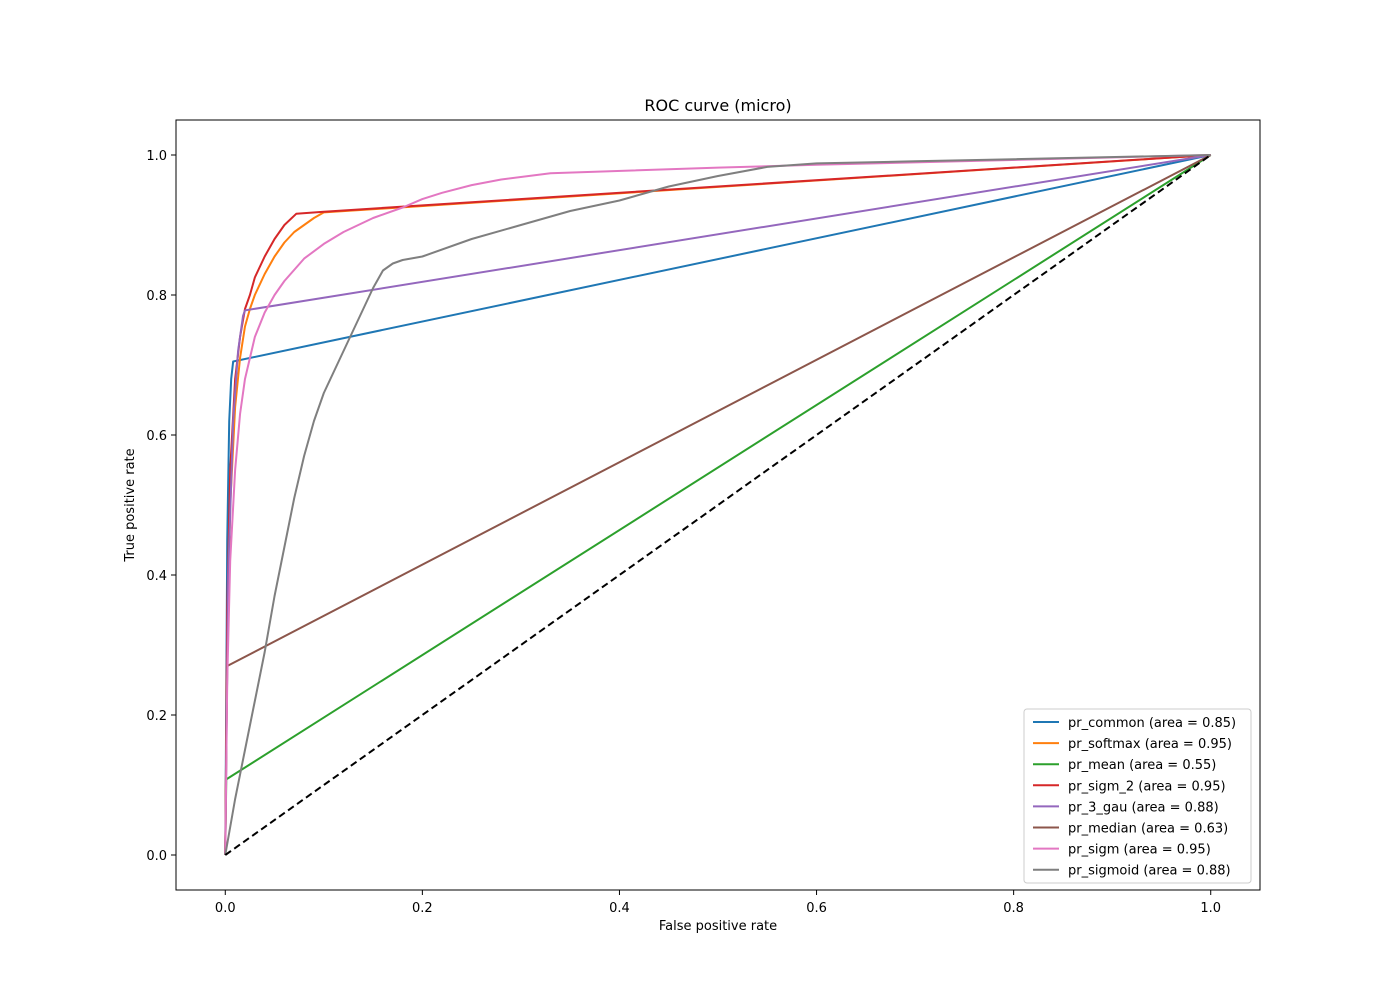  I want to click on y-axis-label: True positive rate, so click(130, 505).